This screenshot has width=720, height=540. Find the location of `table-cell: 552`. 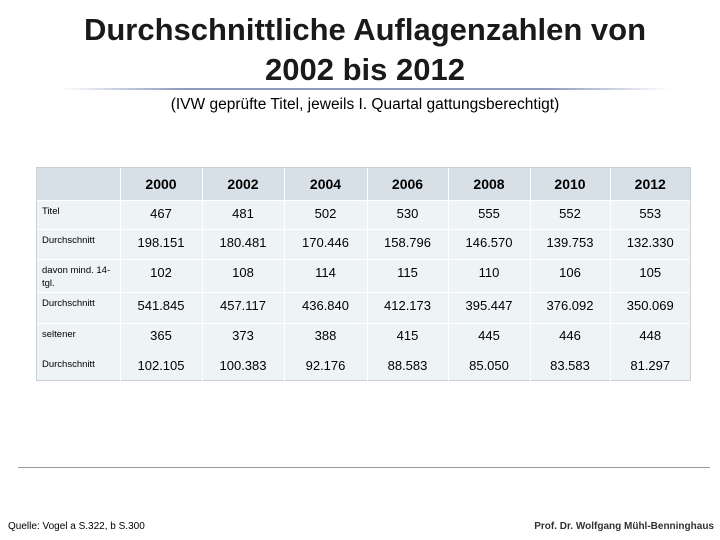

table-cell: 552 is located at coordinates (570, 214).